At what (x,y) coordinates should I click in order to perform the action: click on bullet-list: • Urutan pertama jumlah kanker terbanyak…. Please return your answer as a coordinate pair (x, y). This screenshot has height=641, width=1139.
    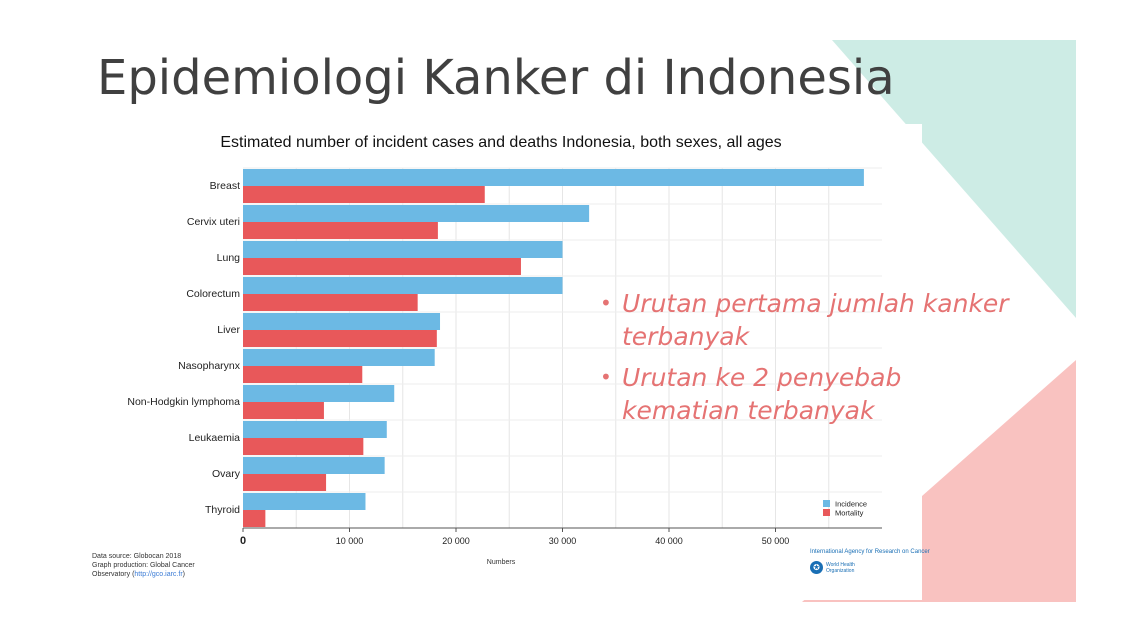
    Looking at the image, I should click on (810, 361).